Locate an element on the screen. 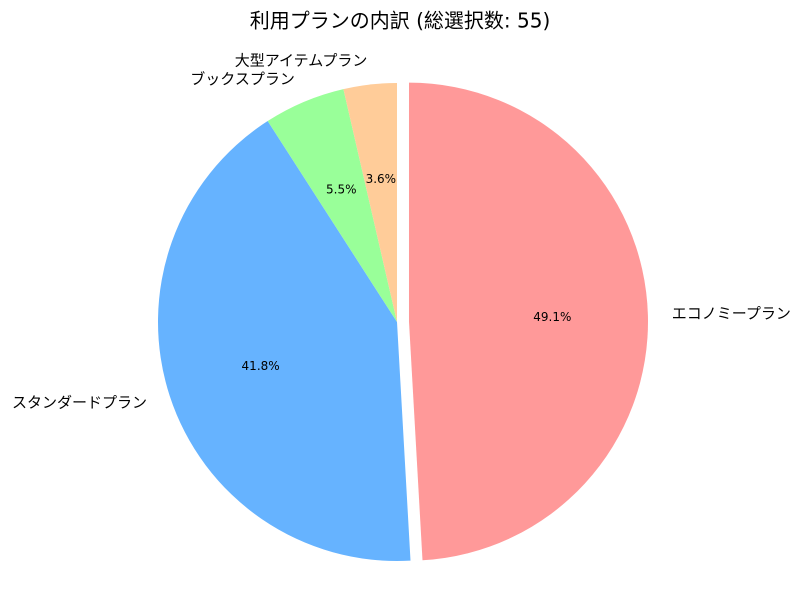  percent-label: 41.8% is located at coordinates (261, 366).